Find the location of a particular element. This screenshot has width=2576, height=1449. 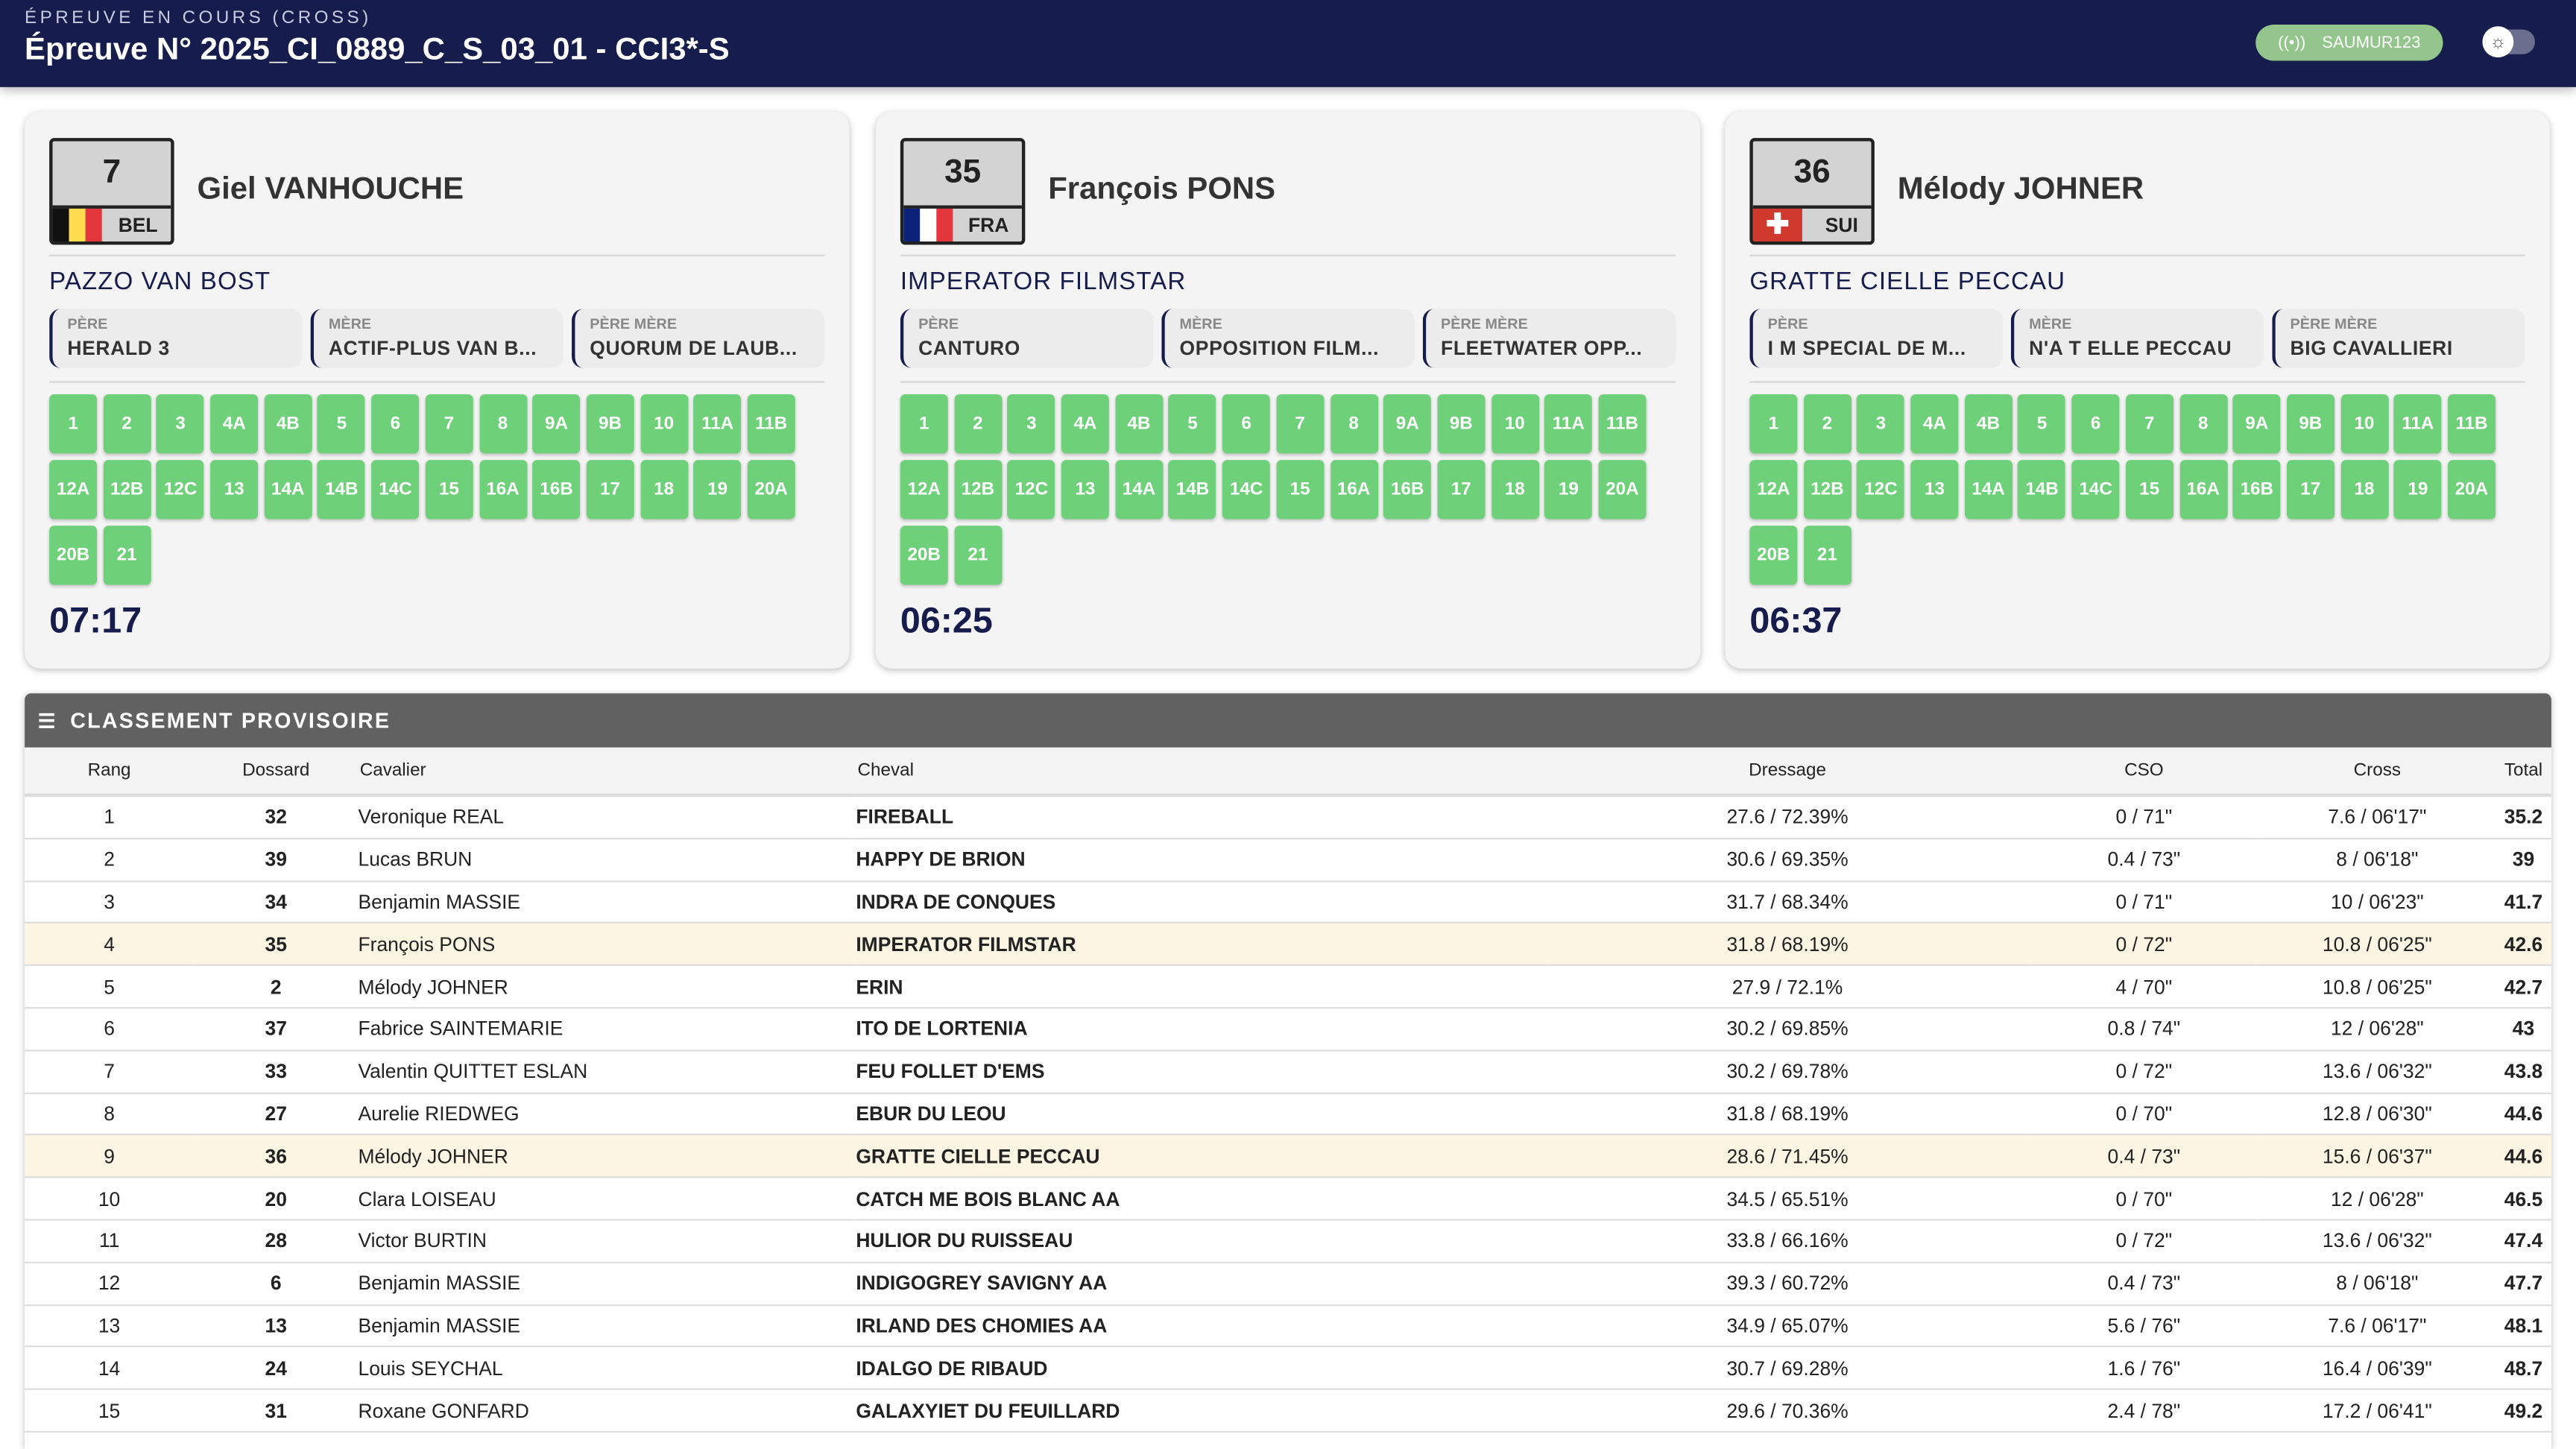

column-header: Cross is located at coordinates (2377, 772).